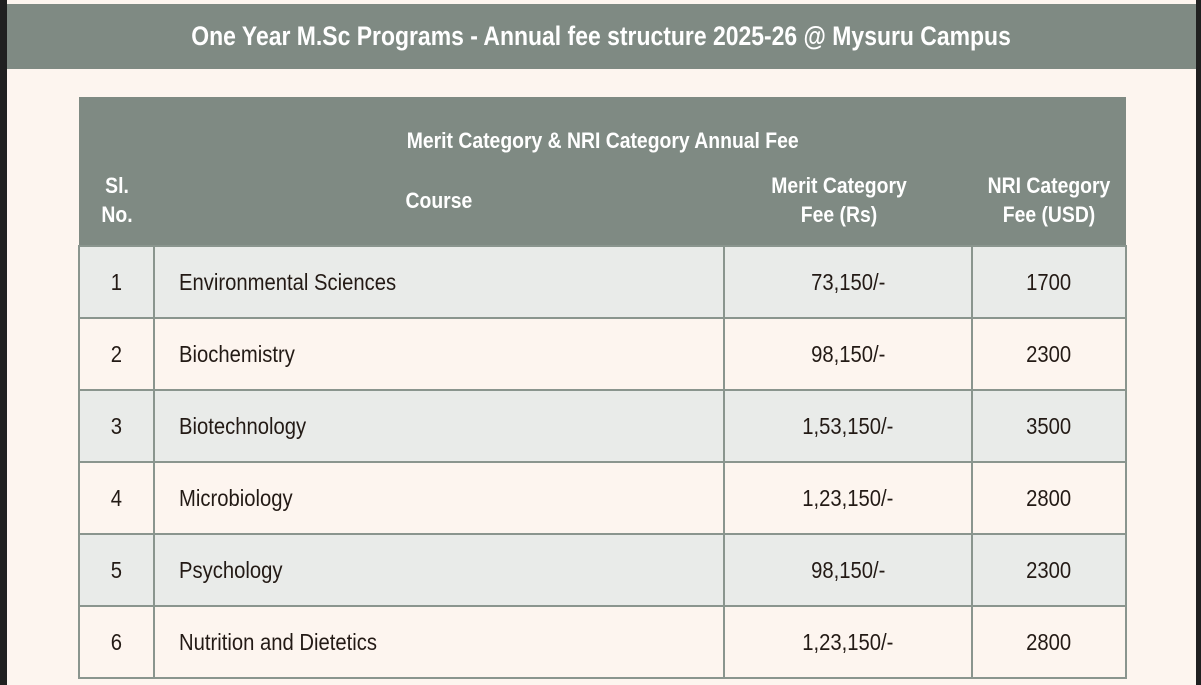 Image resolution: width=1201 pixels, height=685 pixels. Describe the element at coordinates (278, 641) in the screenshot. I see `course-cell-text: Nutrition and Dietetics` at that location.